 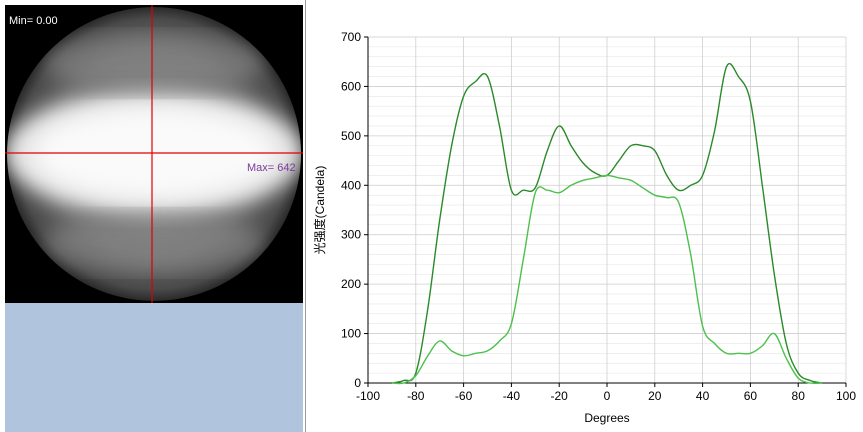 I want to click on lower-ring, so click(x=154, y=243).